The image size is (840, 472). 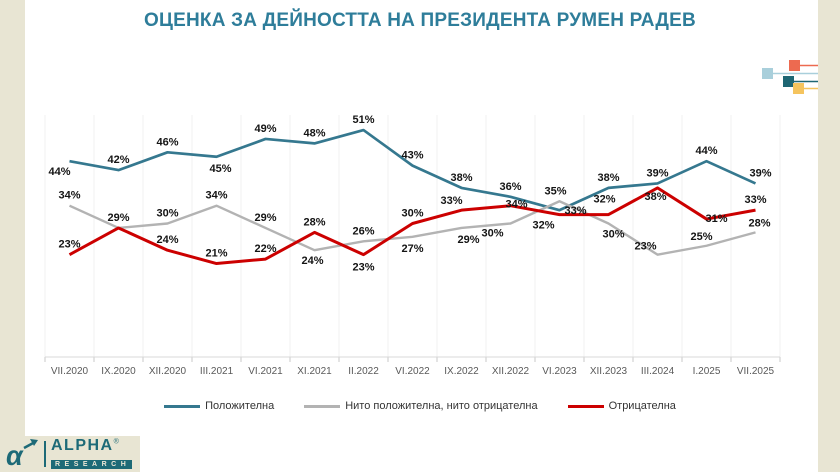 What do you see at coordinates (363, 120) in the screenshot?
I see `data-label: 51%` at bounding box center [363, 120].